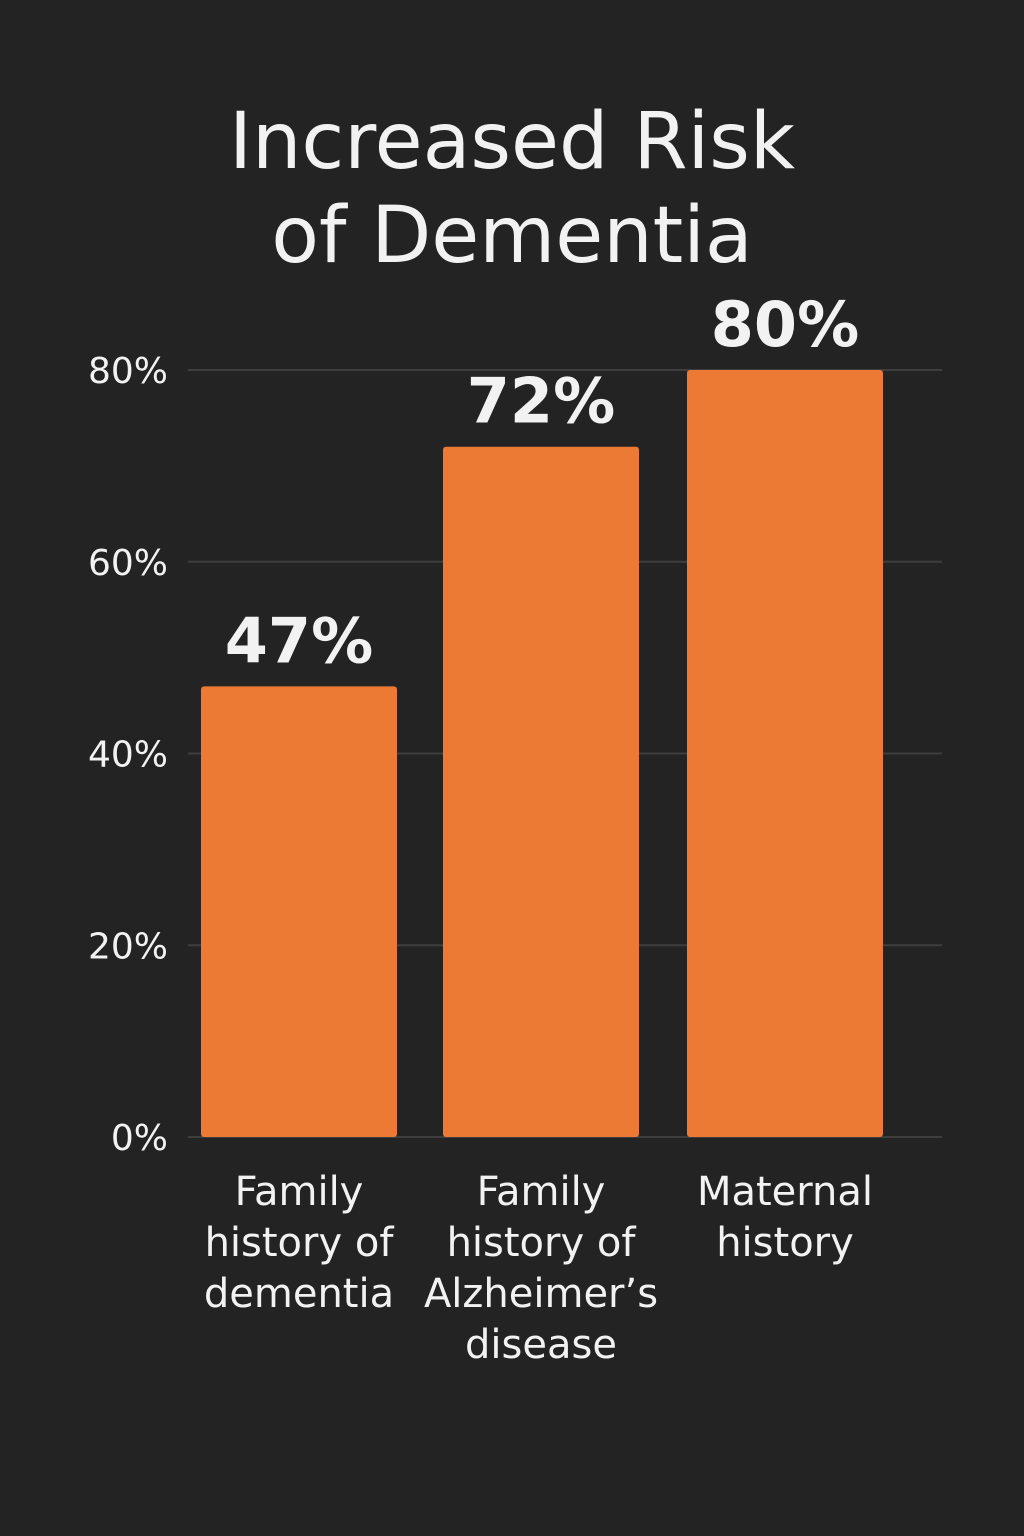  I want to click on chart-title-line-2: of Dementia, so click(512, 236).